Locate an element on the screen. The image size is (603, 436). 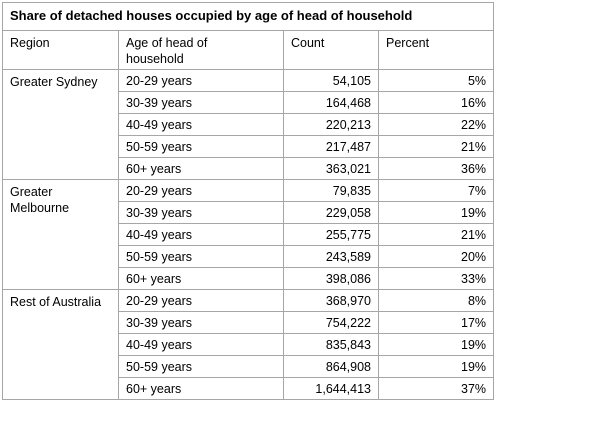
count-cell: 754,222 is located at coordinates (331, 322).